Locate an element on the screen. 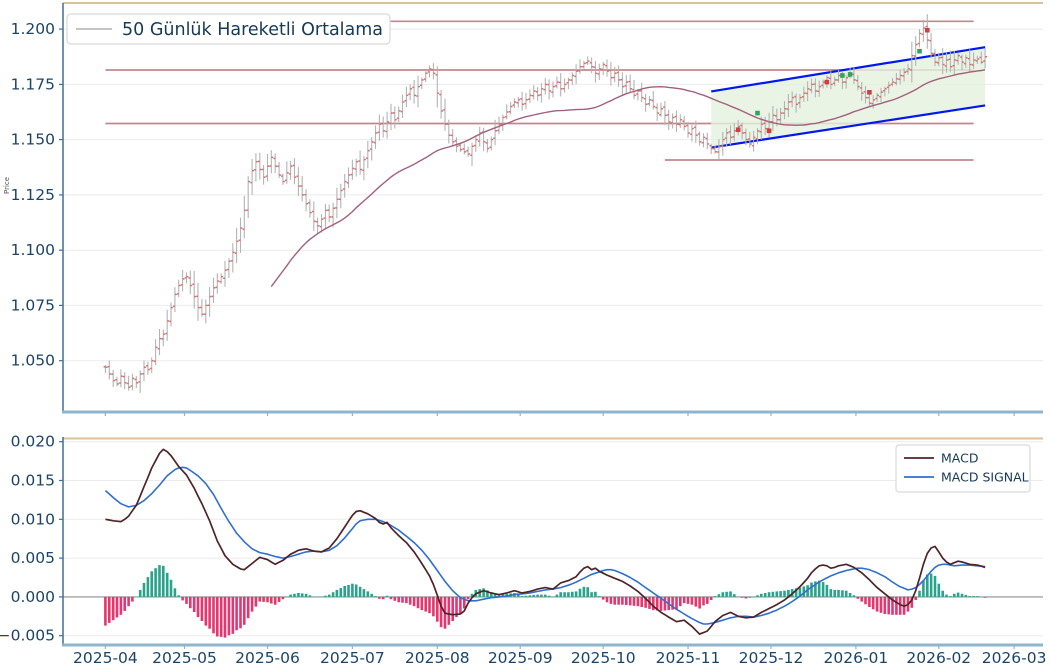 Image resolution: width=1050 pixels, height=666 pixels. macd-ytick-label: 0.010 is located at coordinates (33, 519).